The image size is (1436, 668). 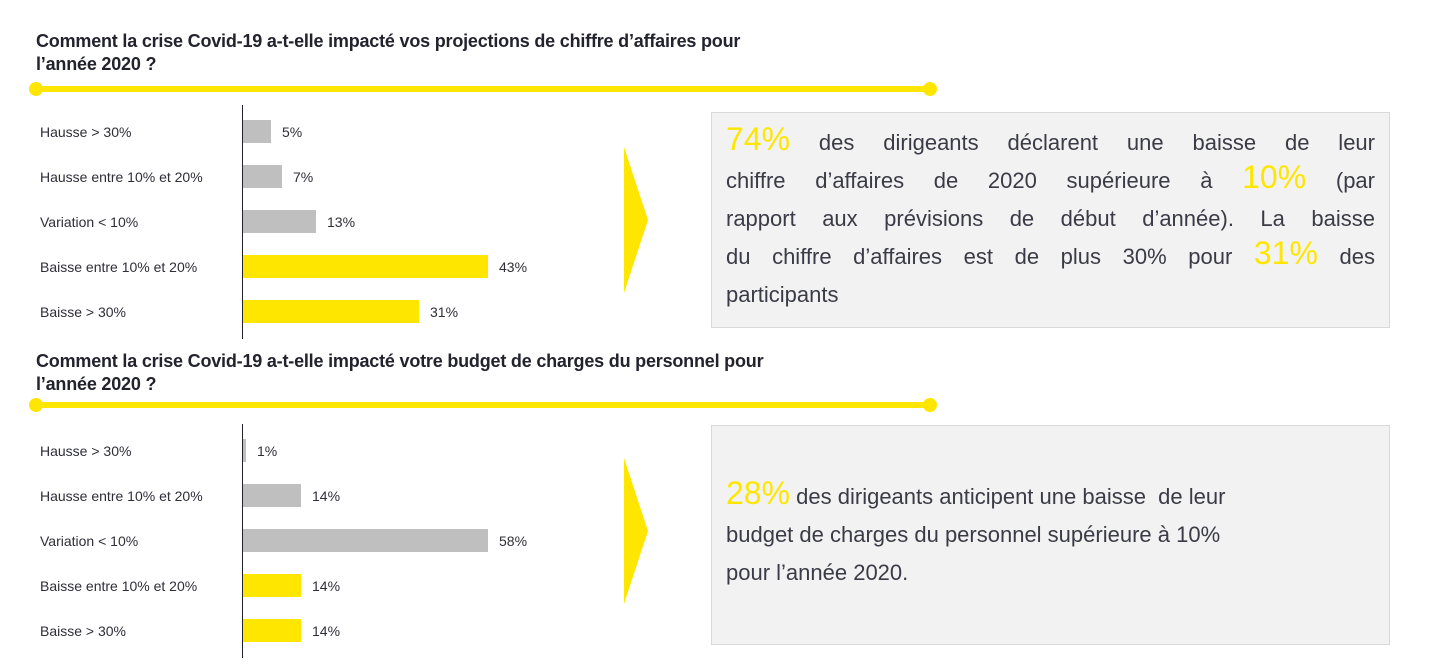 What do you see at coordinates (421, 311) in the screenshot?
I see `bar-area: 31%` at bounding box center [421, 311].